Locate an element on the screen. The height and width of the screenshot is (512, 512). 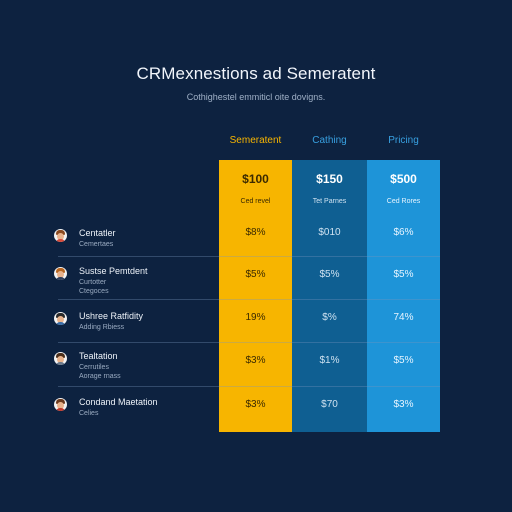
table-cell: $70 is located at coordinates (329, 404).